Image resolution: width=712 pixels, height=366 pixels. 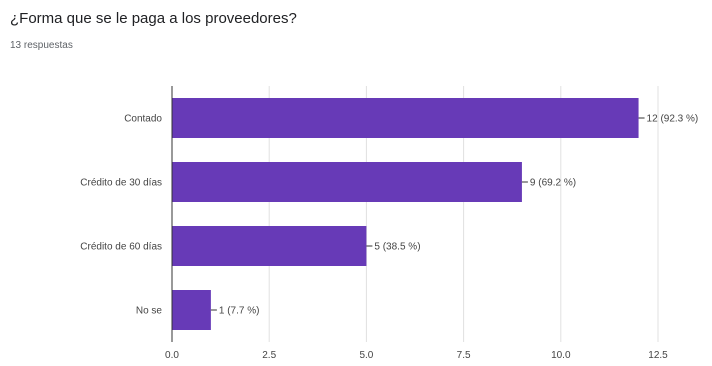 I want to click on data-label: 12 (92.3 %), so click(x=673, y=119).